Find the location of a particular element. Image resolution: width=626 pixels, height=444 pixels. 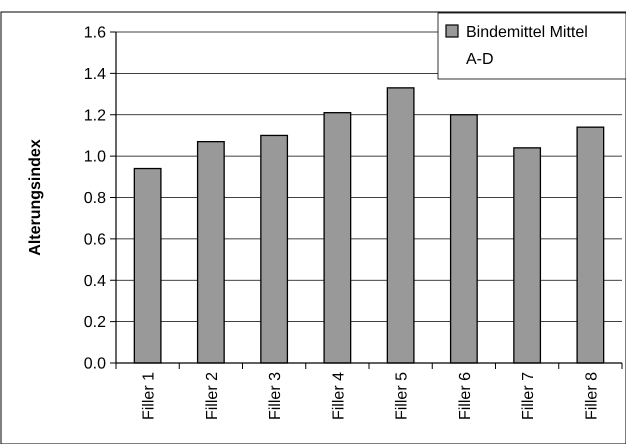

x-tick-label: Filler 4 is located at coordinates (339, 396).